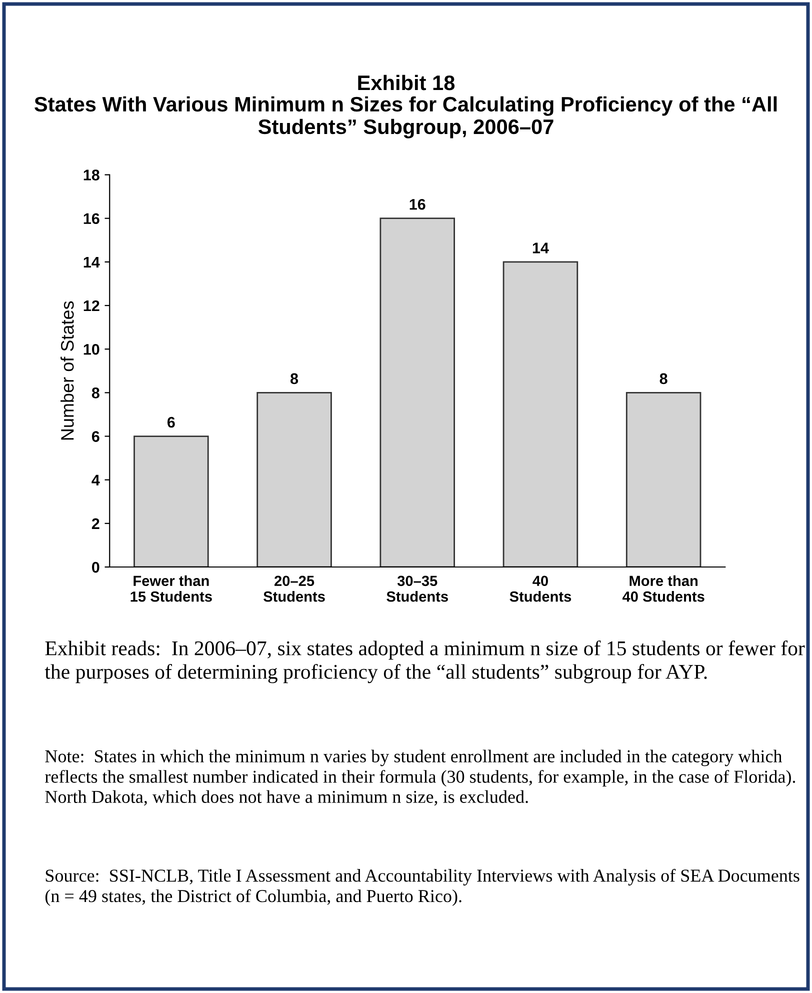 The width and height of the screenshot is (812, 993). Describe the element at coordinates (96, 523) in the screenshot. I see `y-tick-label: 2` at that location.